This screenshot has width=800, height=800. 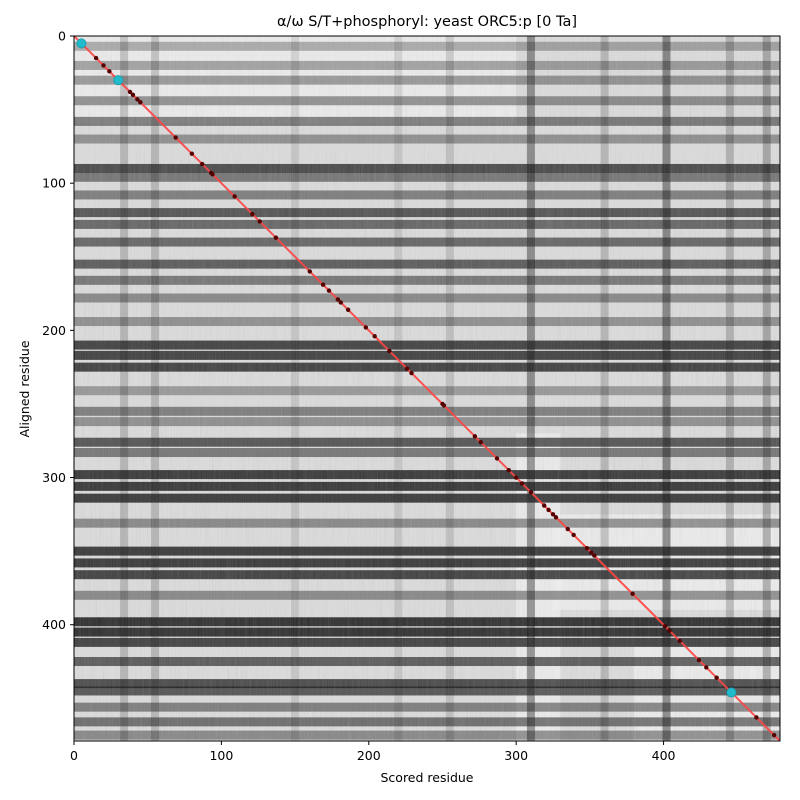 What do you see at coordinates (516, 755) in the screenshot?
I see `x-tick-label: 300` at bounding box center [516, 755].